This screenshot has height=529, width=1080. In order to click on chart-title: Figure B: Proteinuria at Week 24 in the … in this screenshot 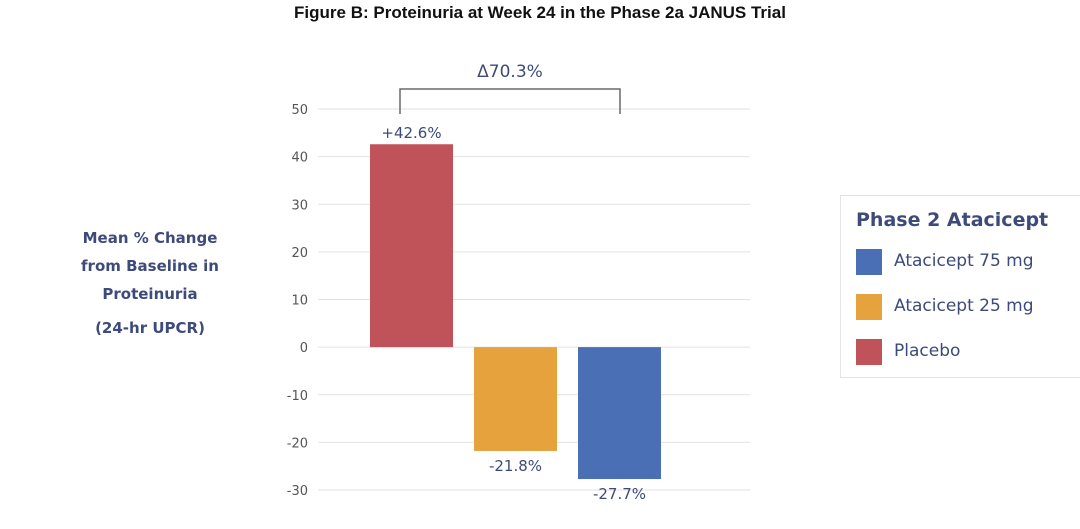, I will do `click(540, 12)`.